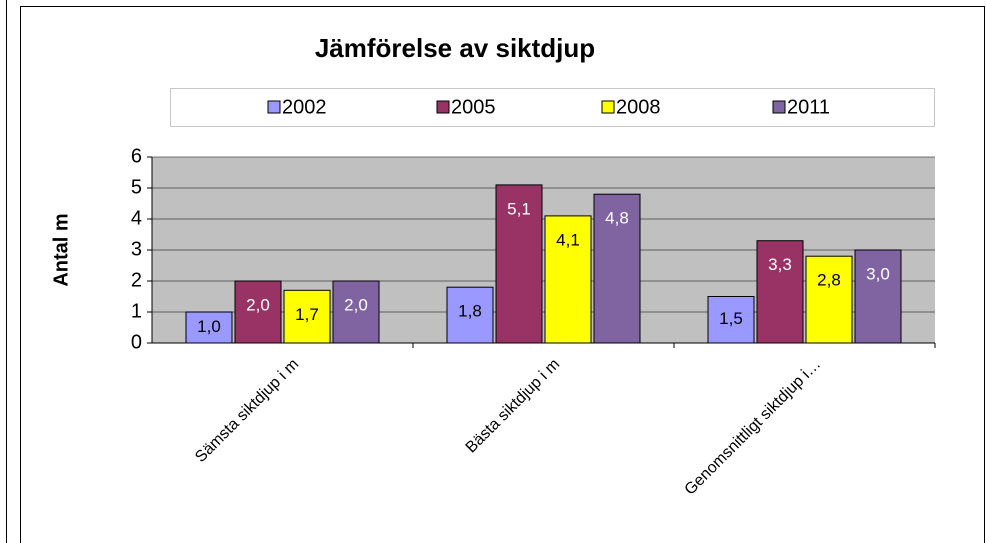 This screenshot has height=543, width=986. I want to click on y-tick-label: 0, so click(136, 342).